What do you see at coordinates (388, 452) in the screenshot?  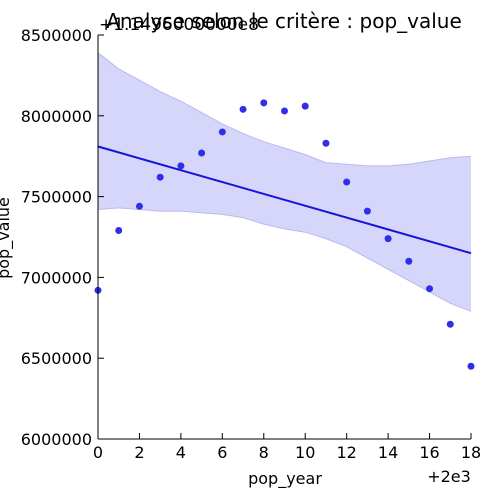 I see `x-tick-label: 14` at bounding box center [388, 452].